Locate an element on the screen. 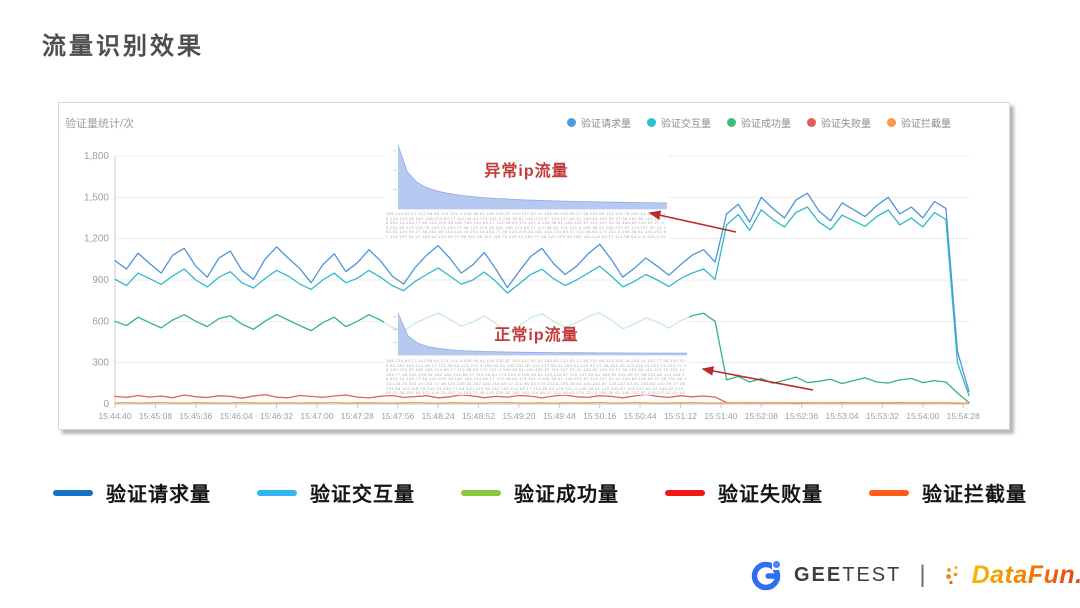  bottom-legend-label: 验证交互量 is located at coordinates (362, 495).